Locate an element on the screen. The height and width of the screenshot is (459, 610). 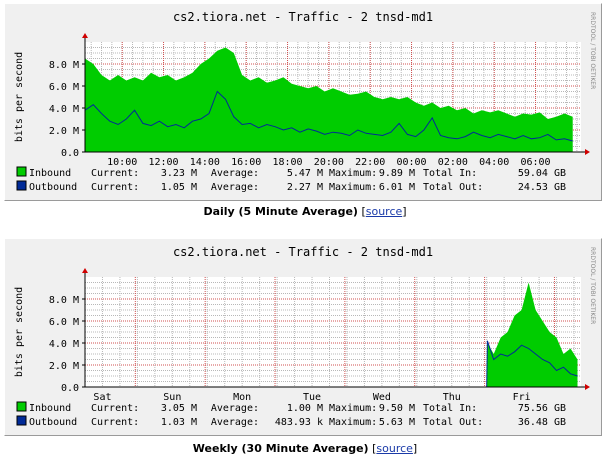
inbound-area is located at coordinates (532, 334).